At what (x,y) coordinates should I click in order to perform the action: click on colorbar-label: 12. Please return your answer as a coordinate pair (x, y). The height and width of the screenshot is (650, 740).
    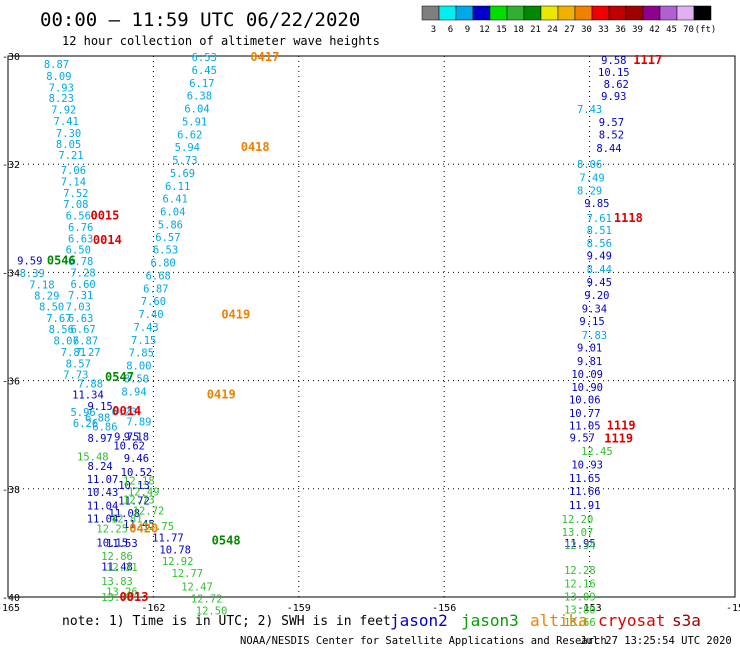
    Looking at the image, I should click on (484, 30).